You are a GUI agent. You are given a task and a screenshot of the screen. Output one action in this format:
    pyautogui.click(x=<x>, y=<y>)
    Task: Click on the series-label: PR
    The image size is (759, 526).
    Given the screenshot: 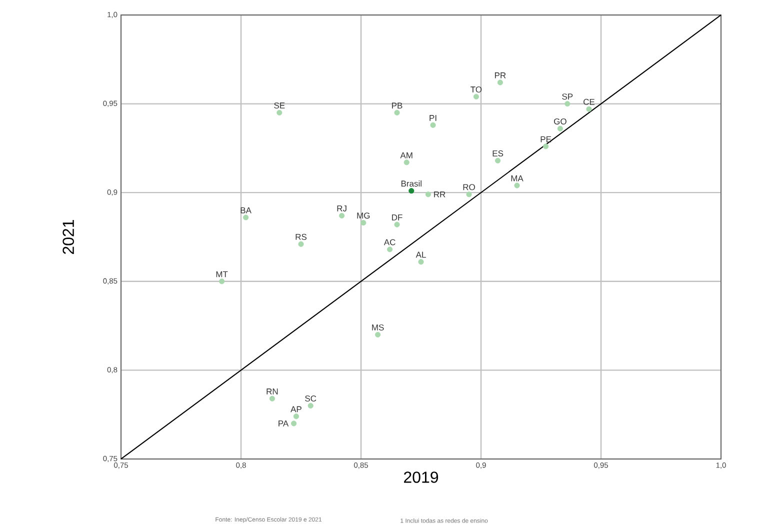 What is the action you would take?
    pyautogui.click(x=500, y=75)
    